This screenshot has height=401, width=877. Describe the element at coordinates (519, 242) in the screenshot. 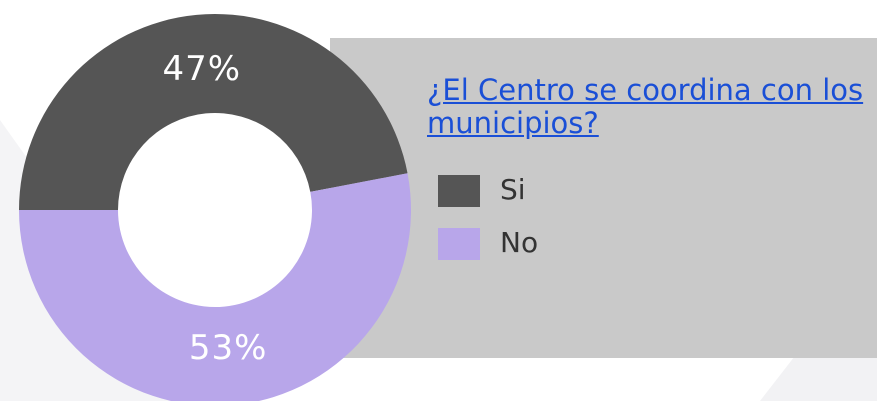

I see `legend-label: No` at that location.